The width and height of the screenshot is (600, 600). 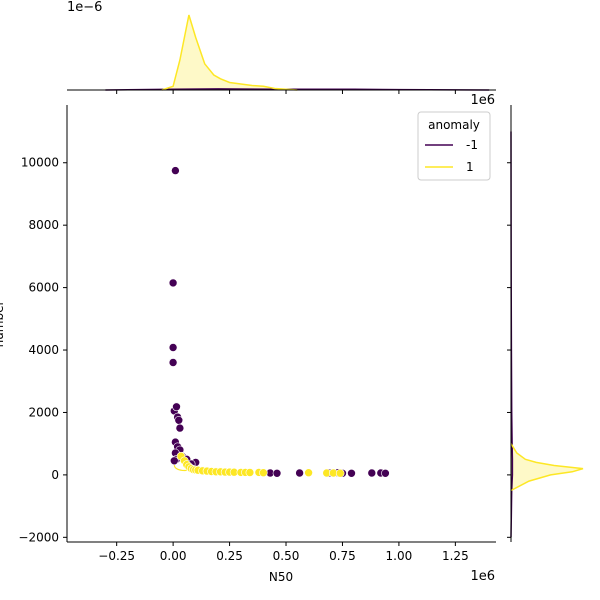 What do you see at coordinates (173, 556) in the screenshot?
I see `x-tick-label: 0.00` at bounding box center [173, 556].